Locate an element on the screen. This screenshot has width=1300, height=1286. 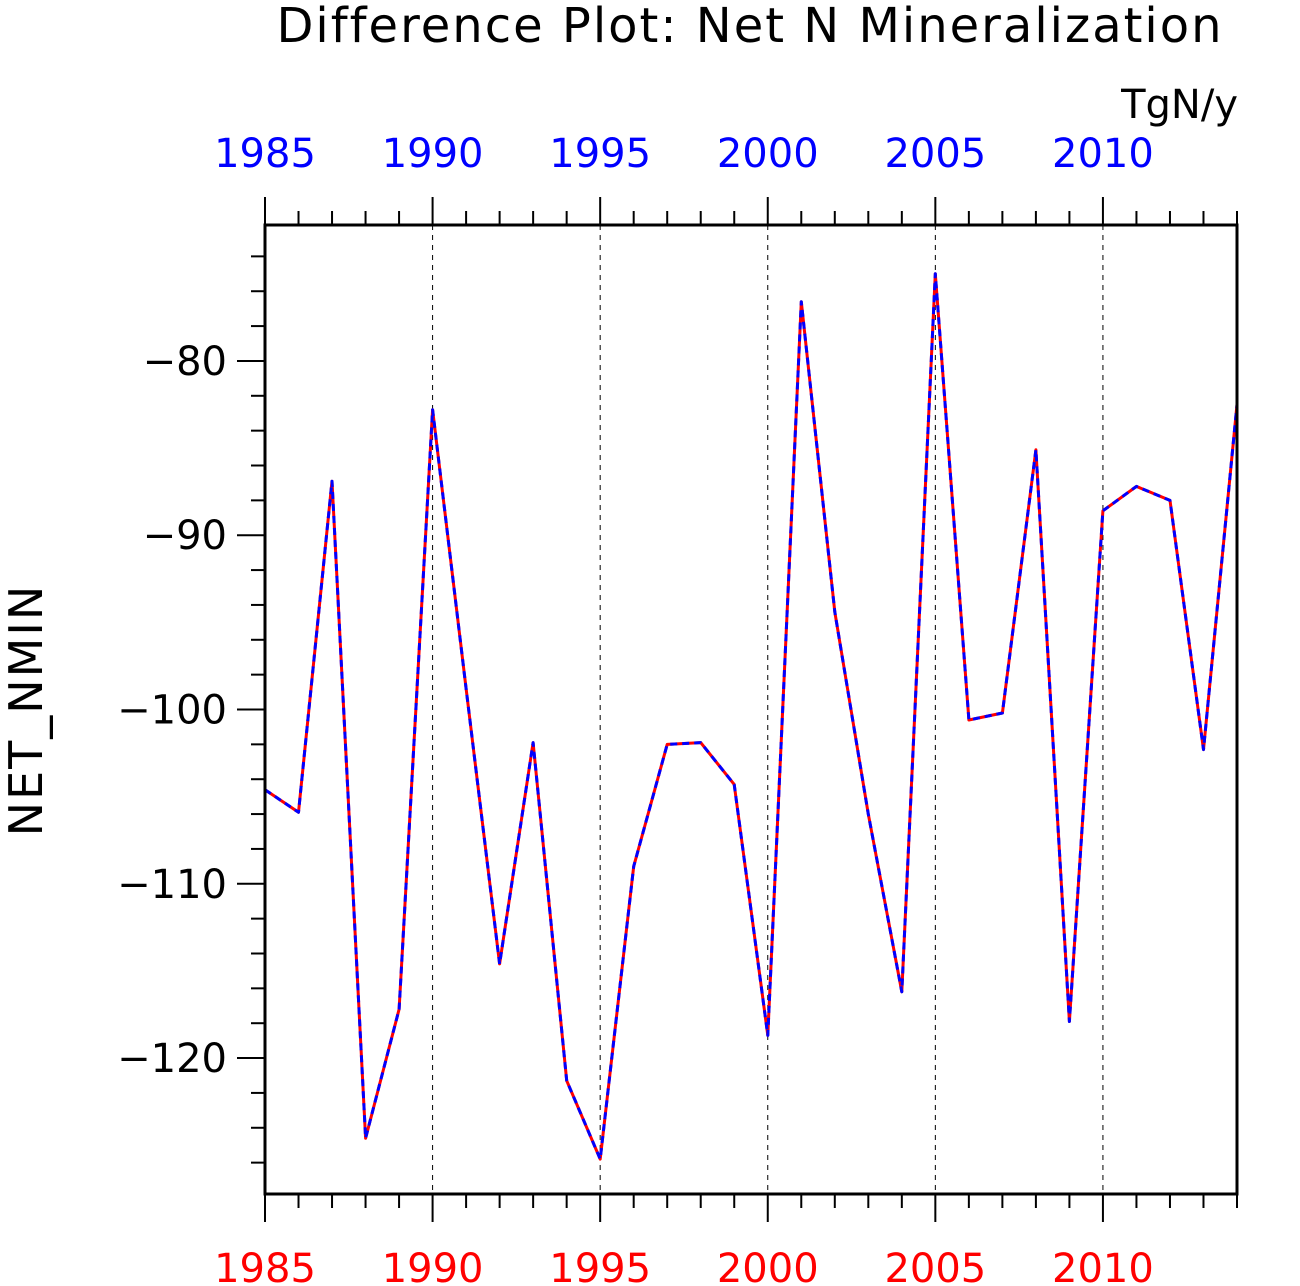
y-tick-label: −120 is located at coordinates (172, 1059).